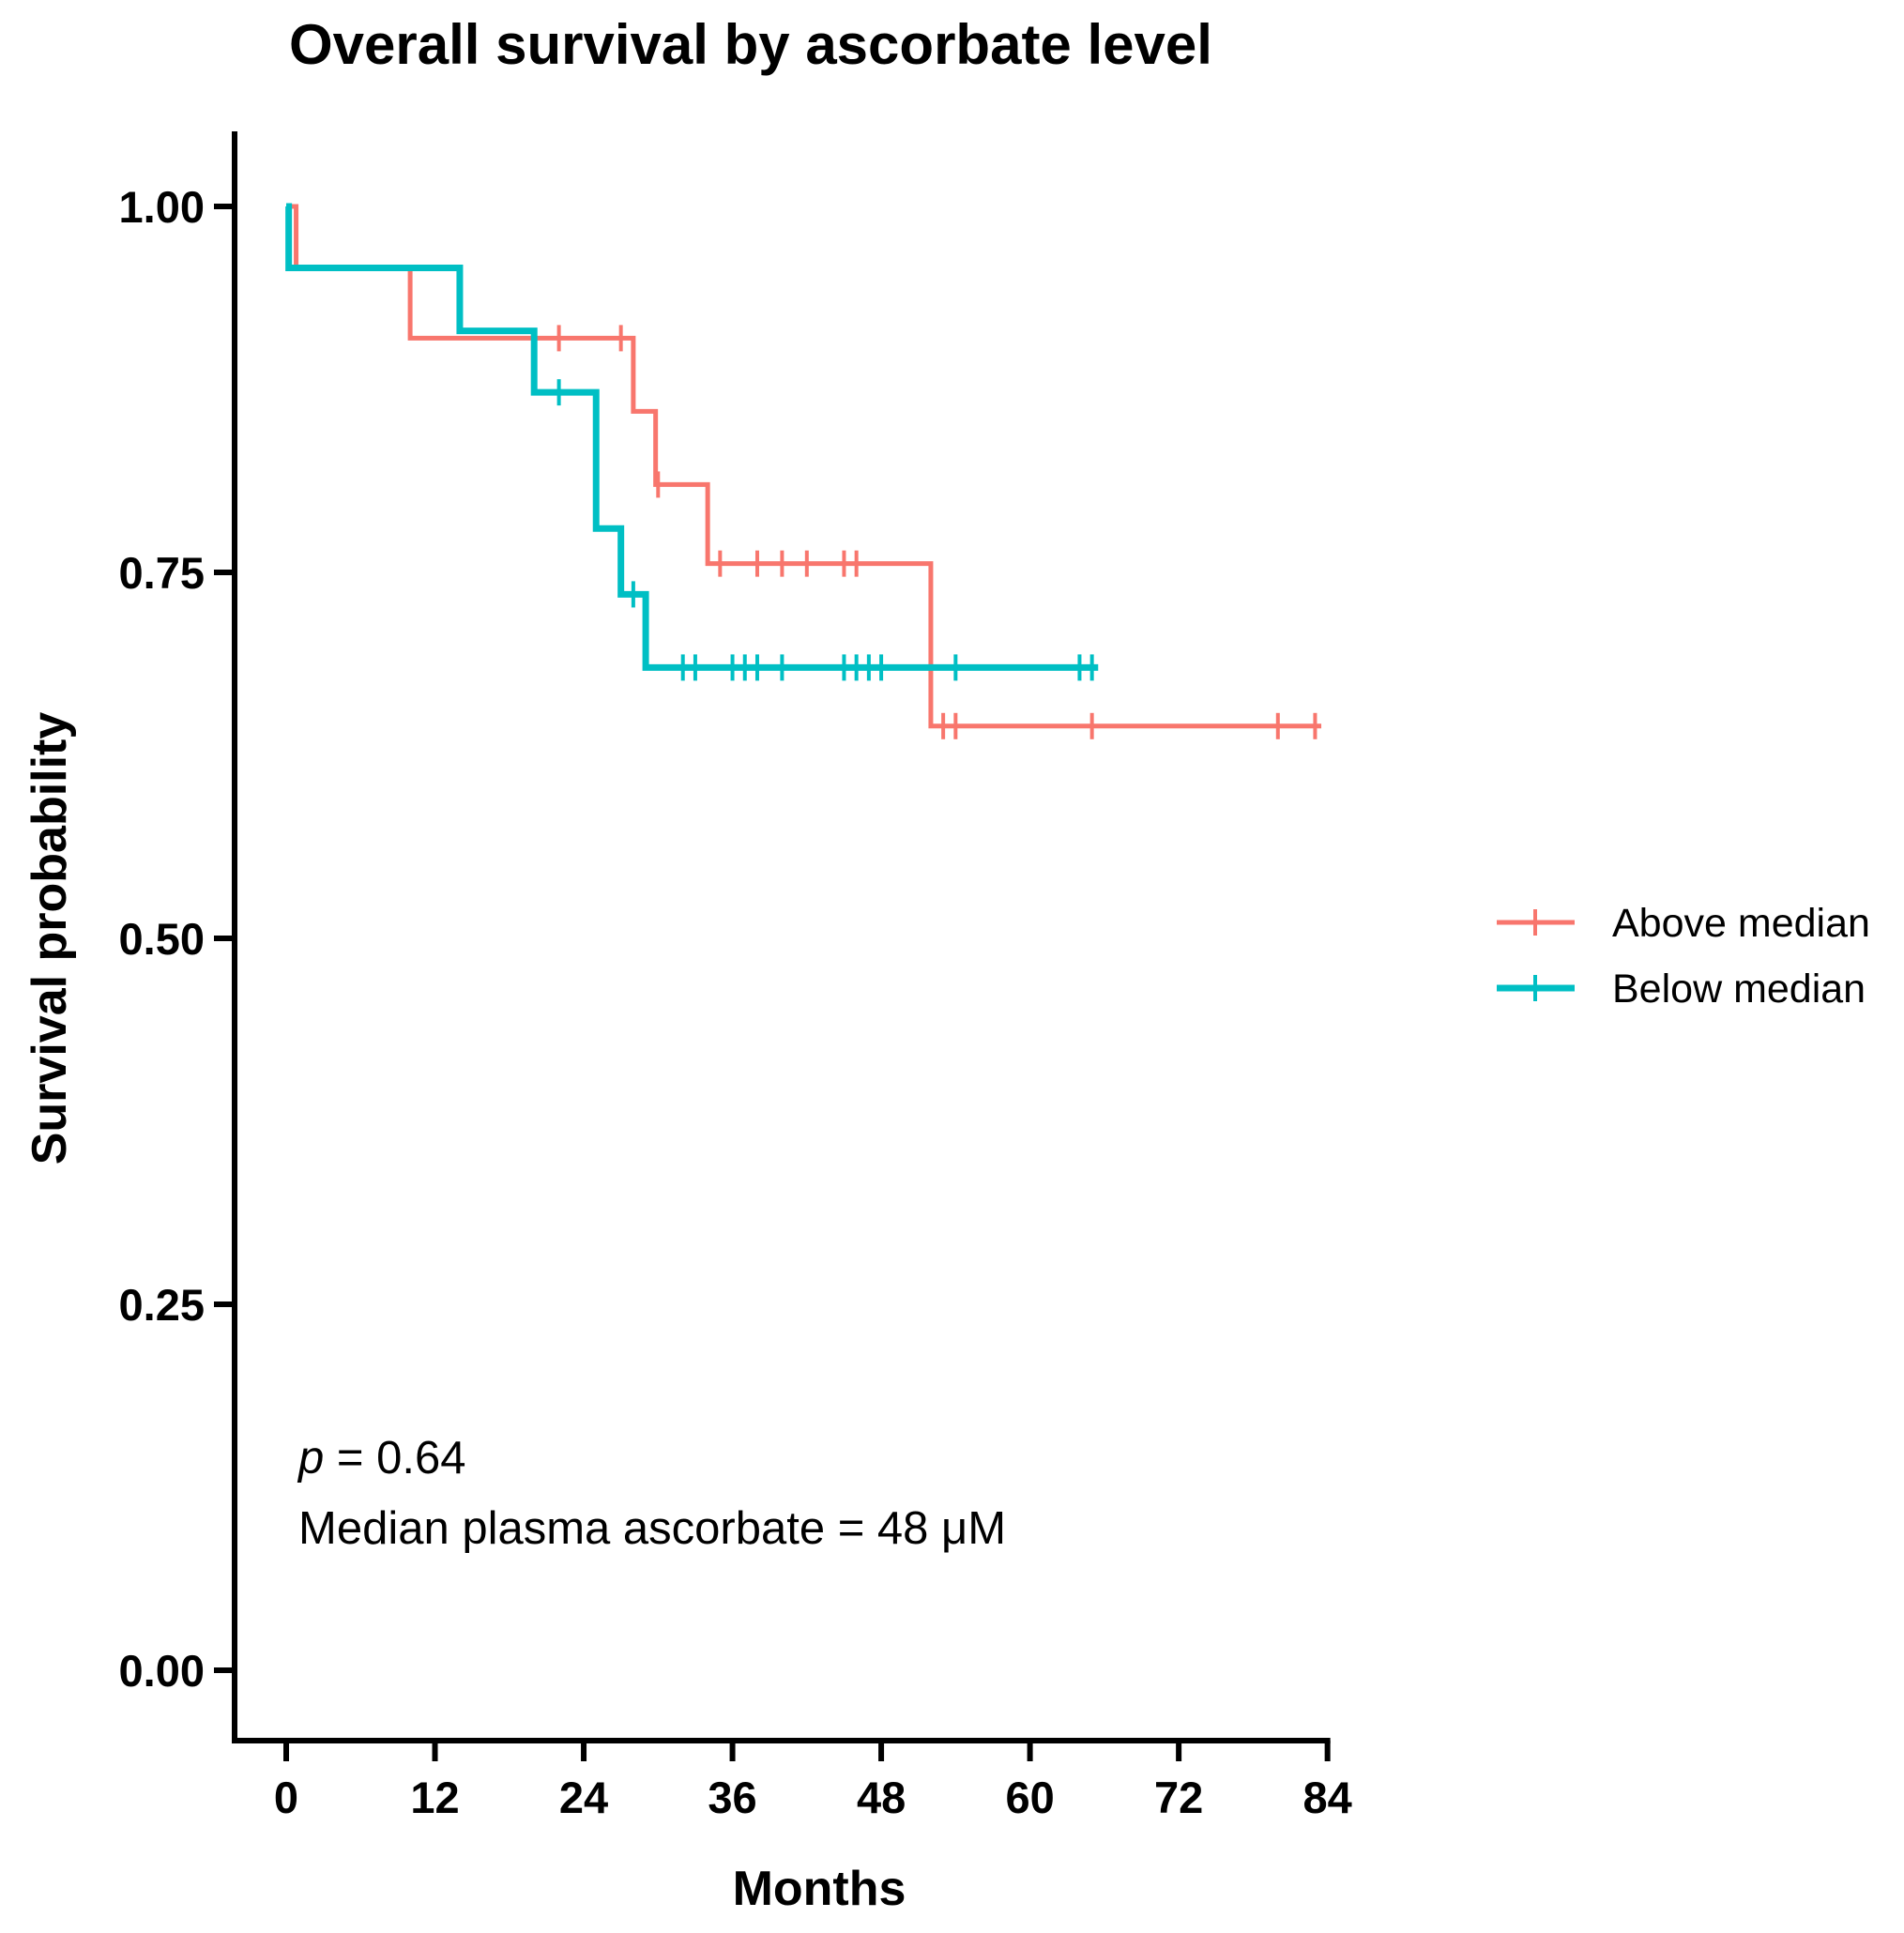 The image size is (1904, 1933). I want to click on p-value: = 0.64, so click(395, 1458).